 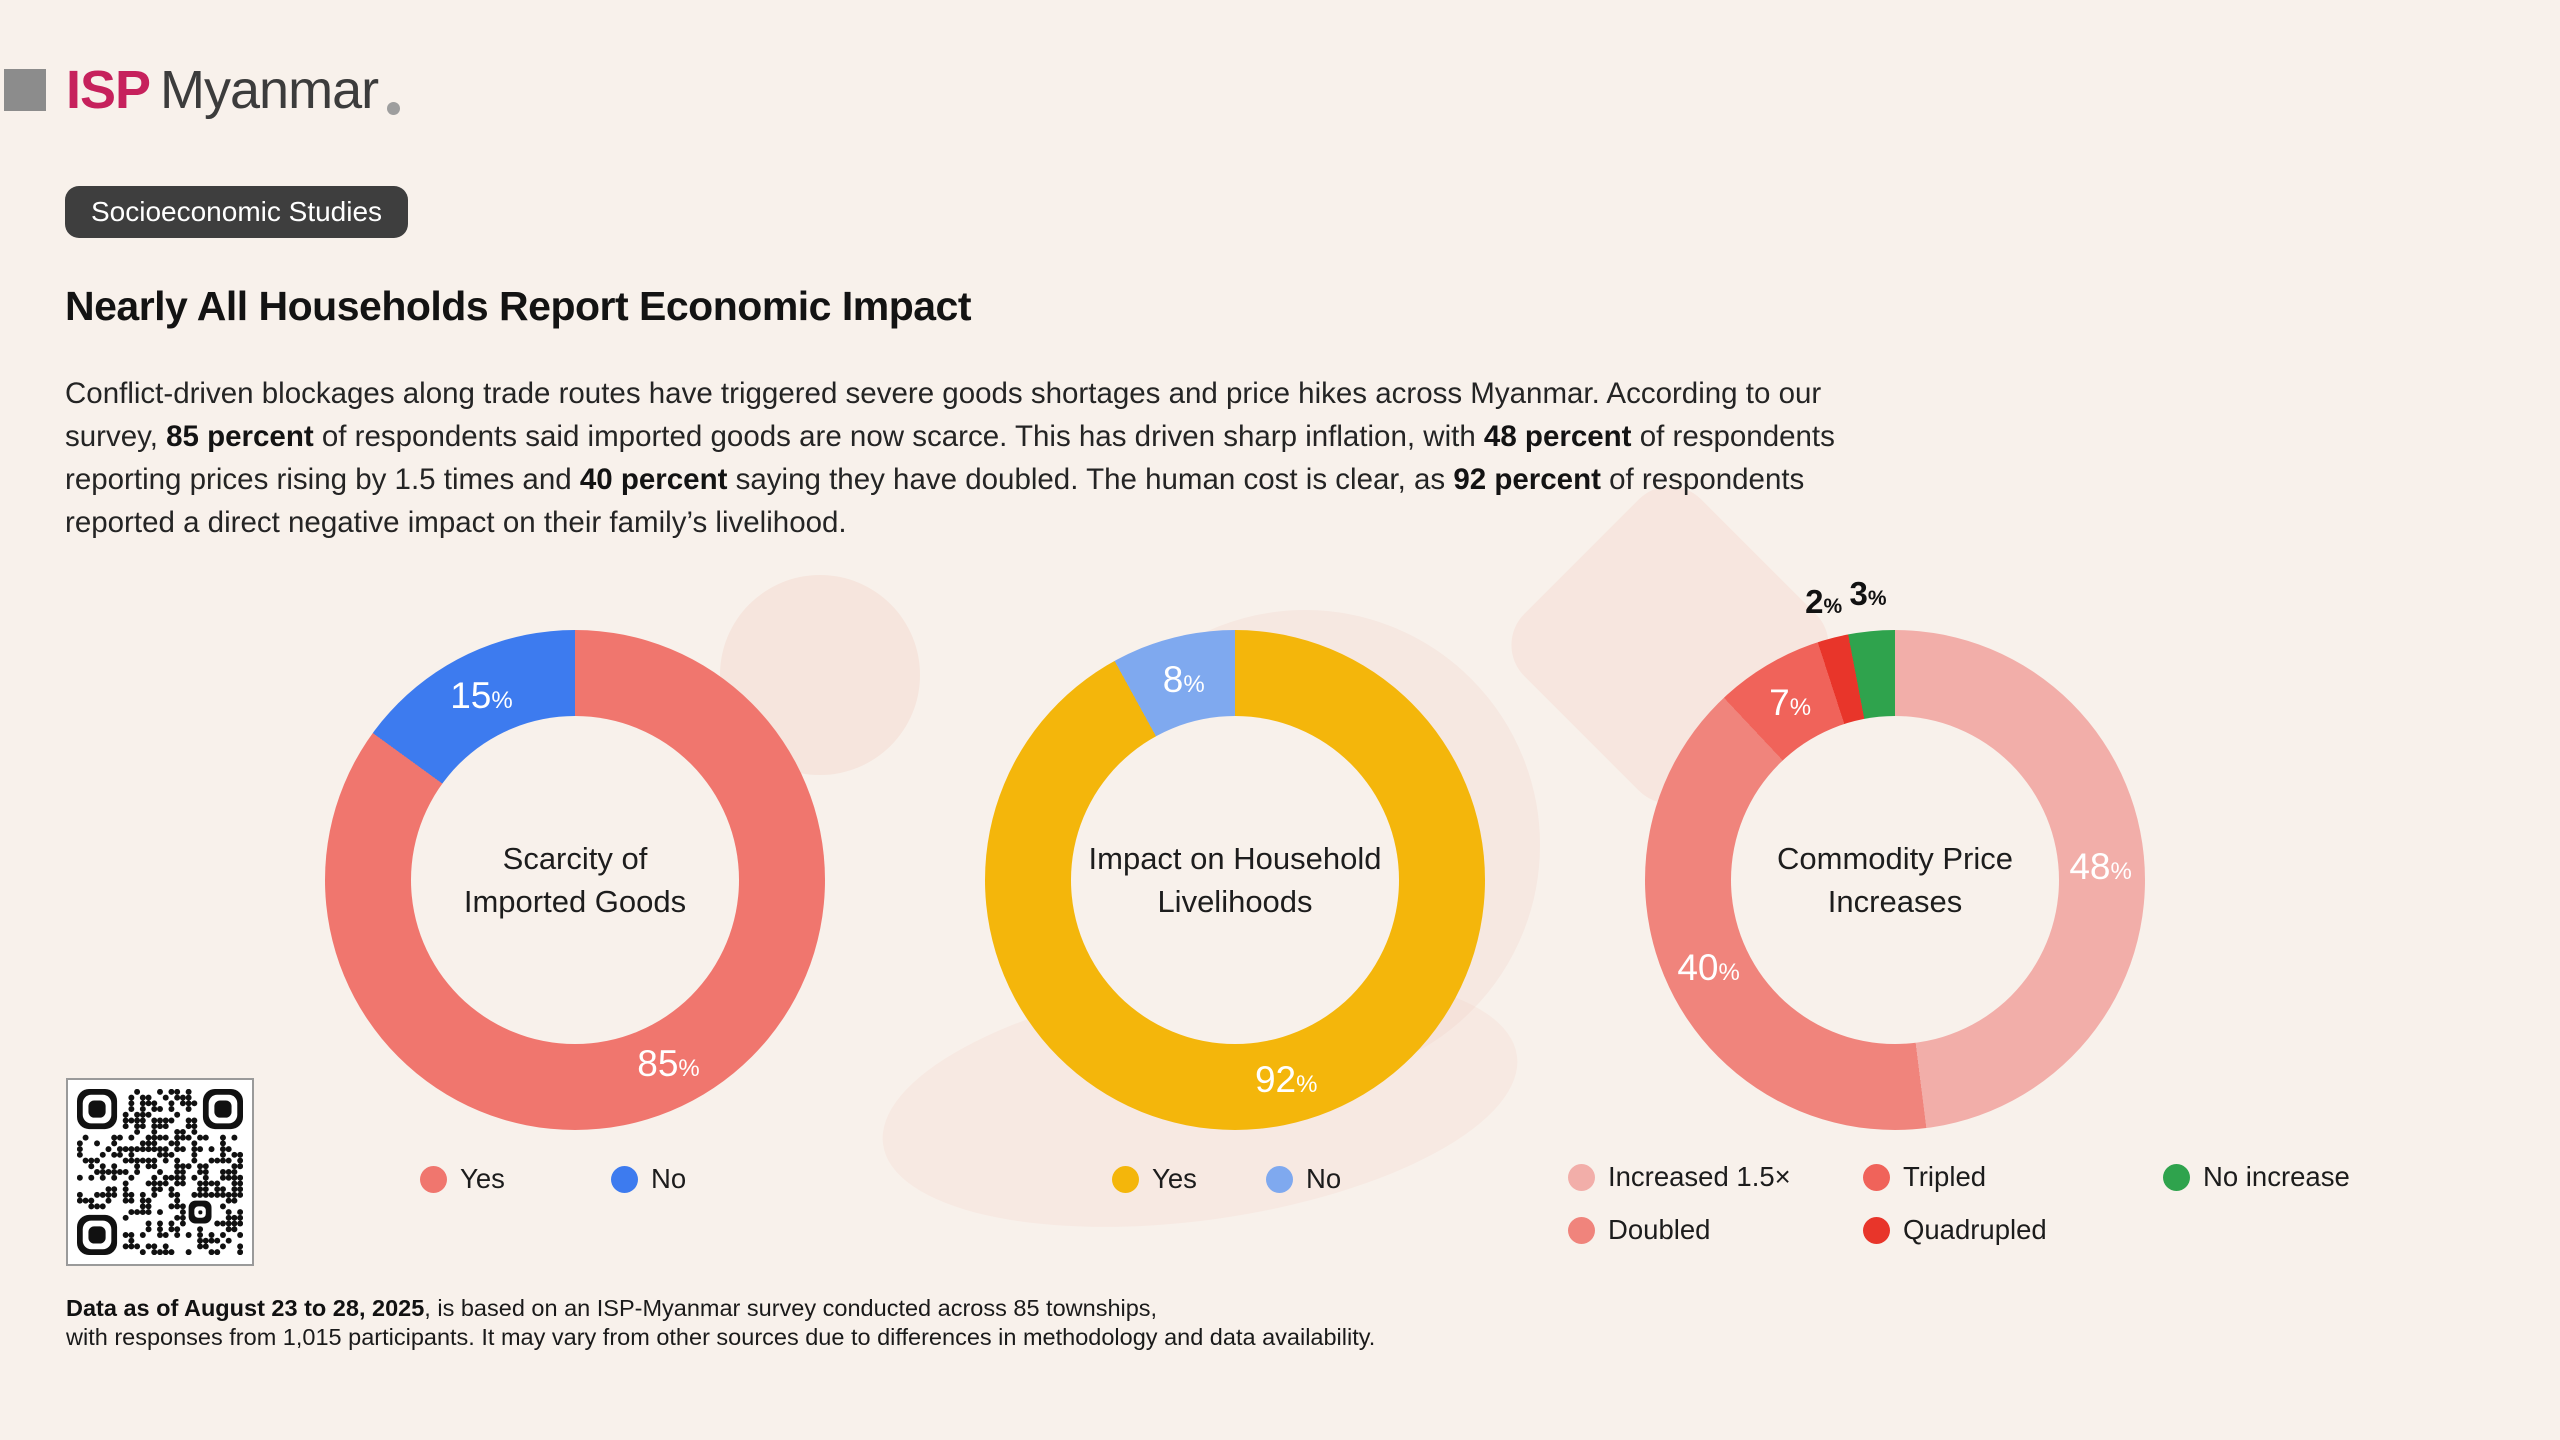 I want to click on legend-item: Quadrupled, so click(x=2013, y=1230).